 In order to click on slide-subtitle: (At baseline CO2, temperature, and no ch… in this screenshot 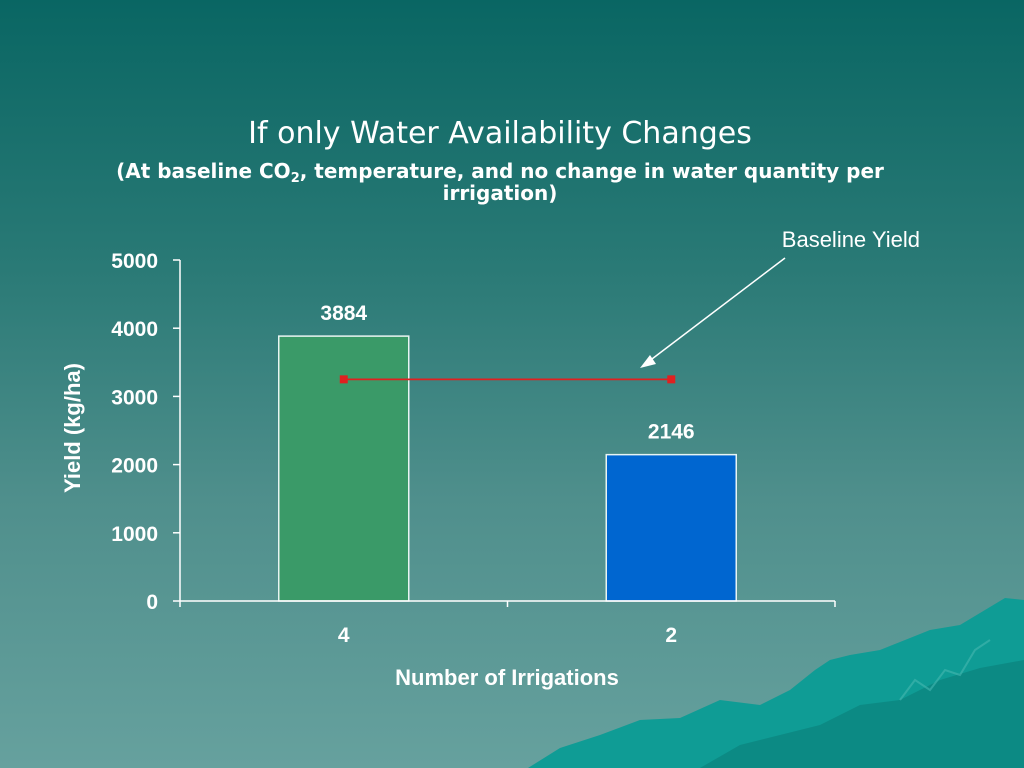, I will do `click(500, 182)`.